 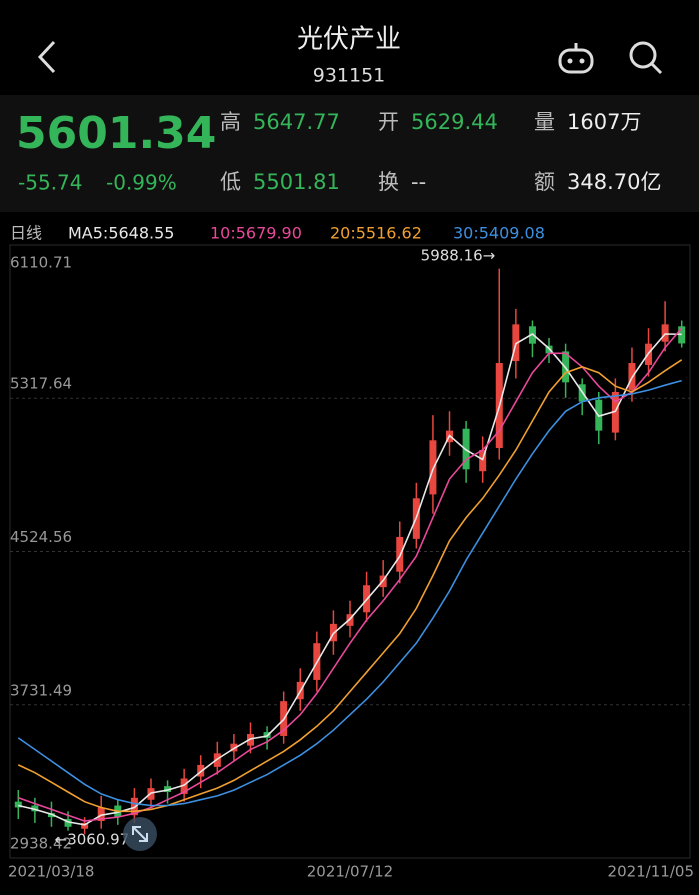 What do you see at coordinates (454, 122) in the screenshot?
I see `field-value: 5629.44` at bounding box center [454, 122].